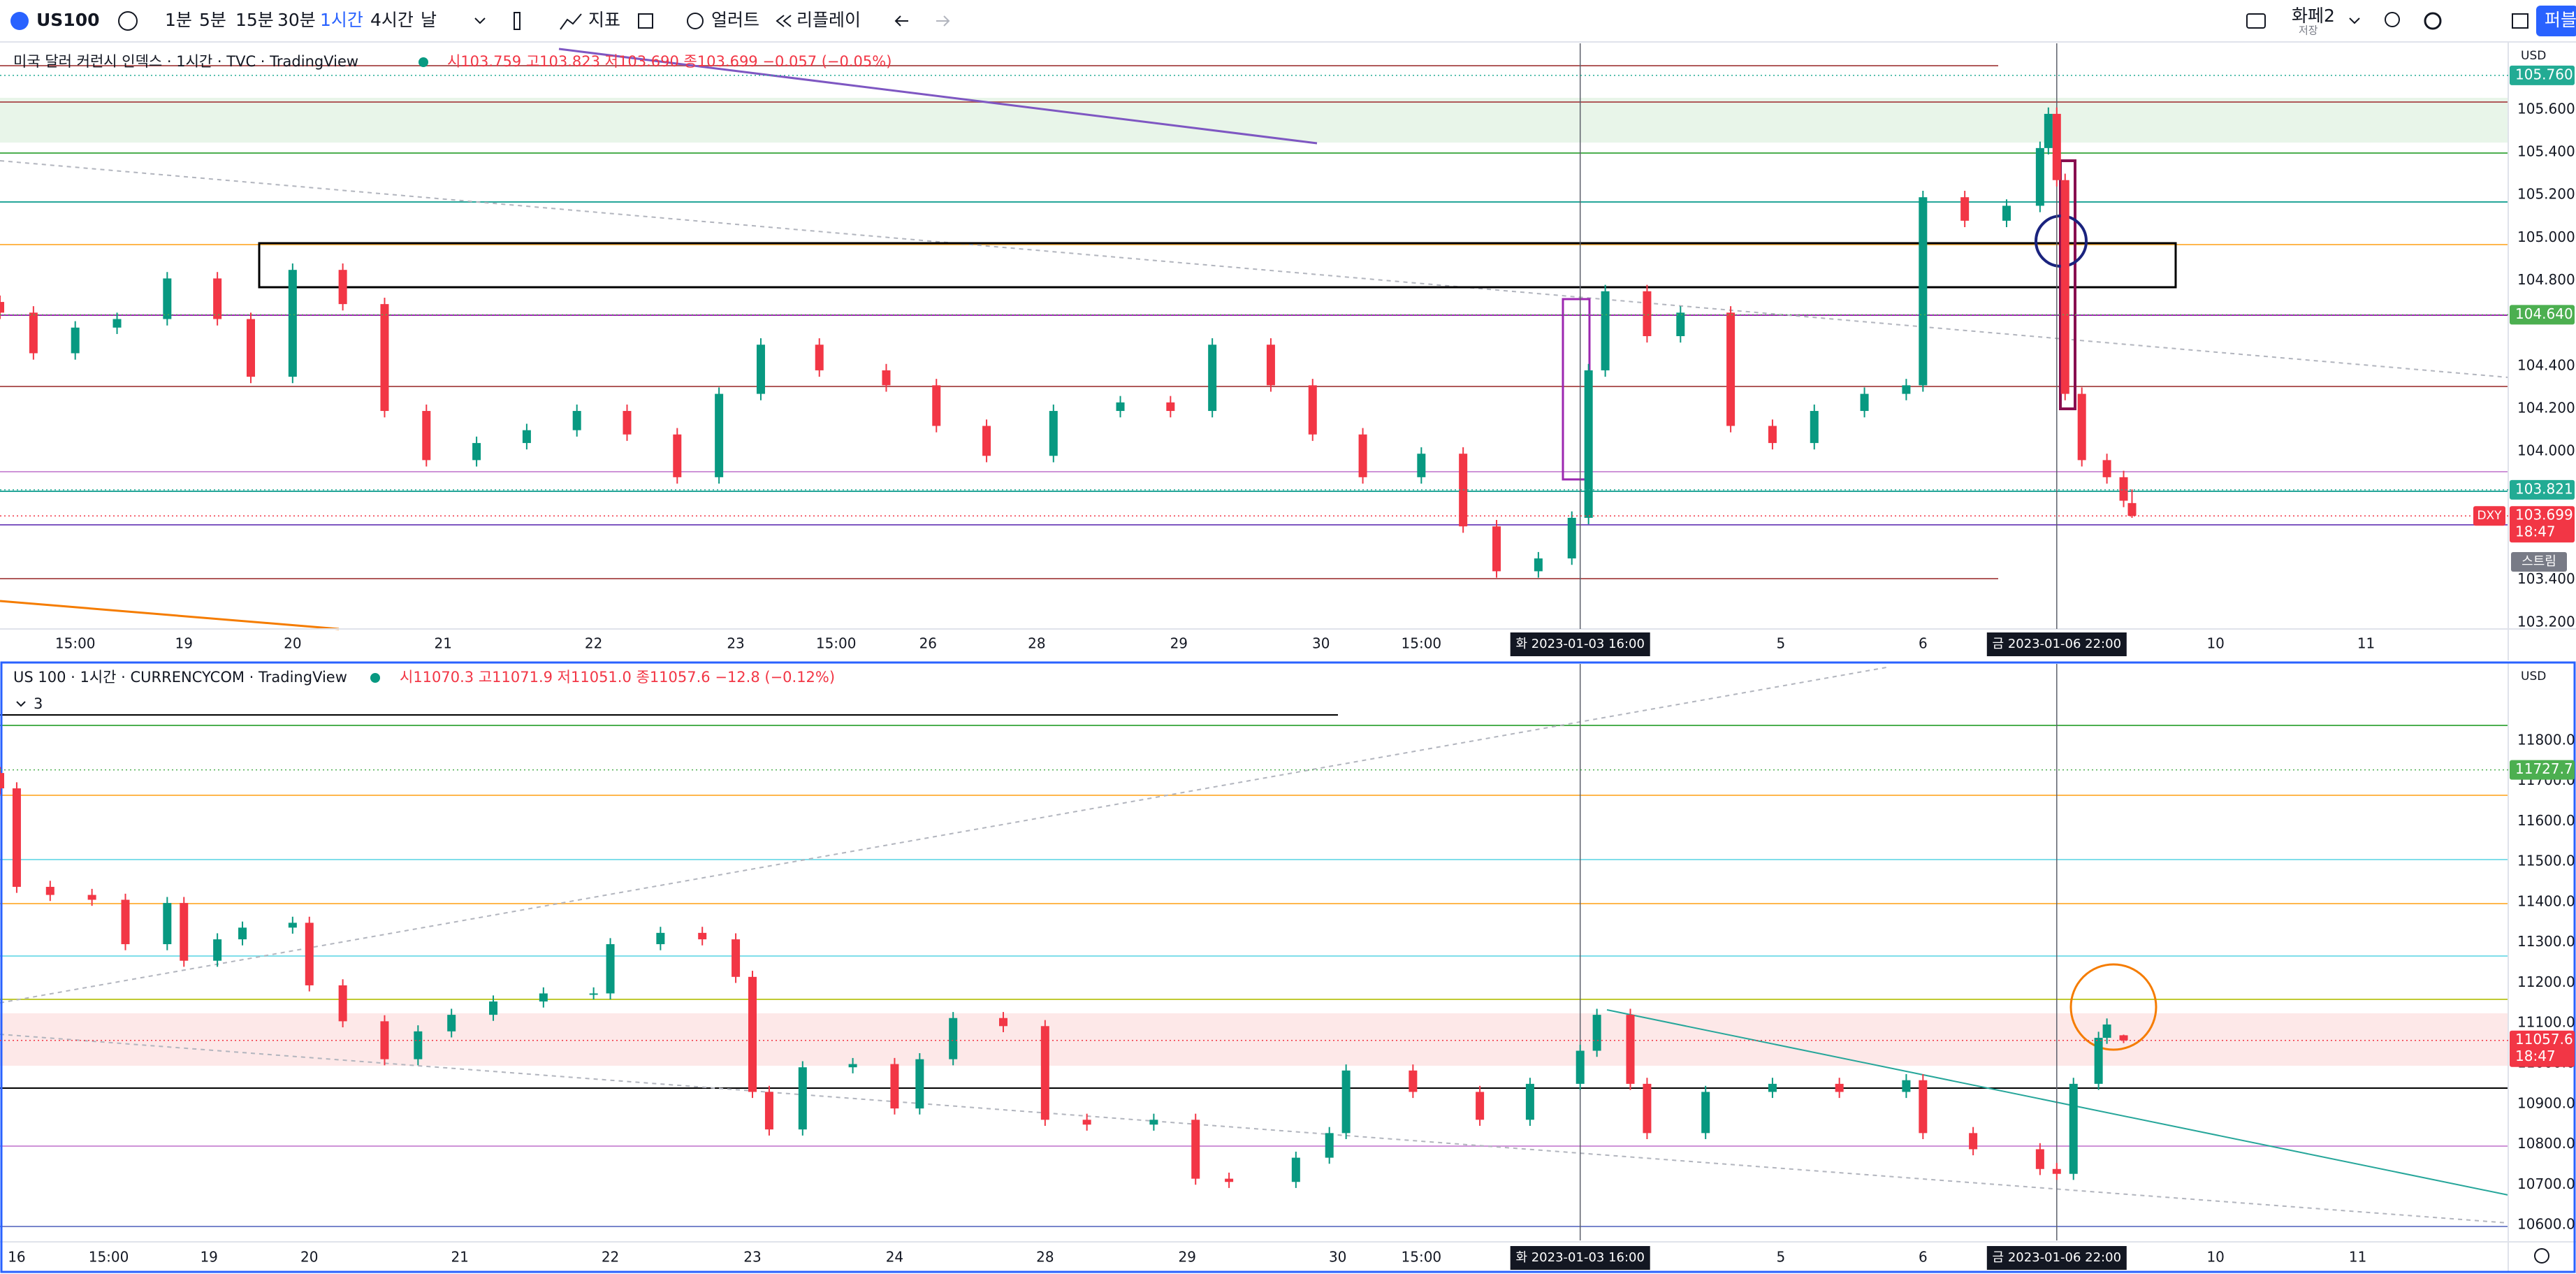 The height and width of the screenshot is (1274, 2576). Describe the element at coordinates (212, 20) in the screenshot. I see `interval: 5분` at that location.